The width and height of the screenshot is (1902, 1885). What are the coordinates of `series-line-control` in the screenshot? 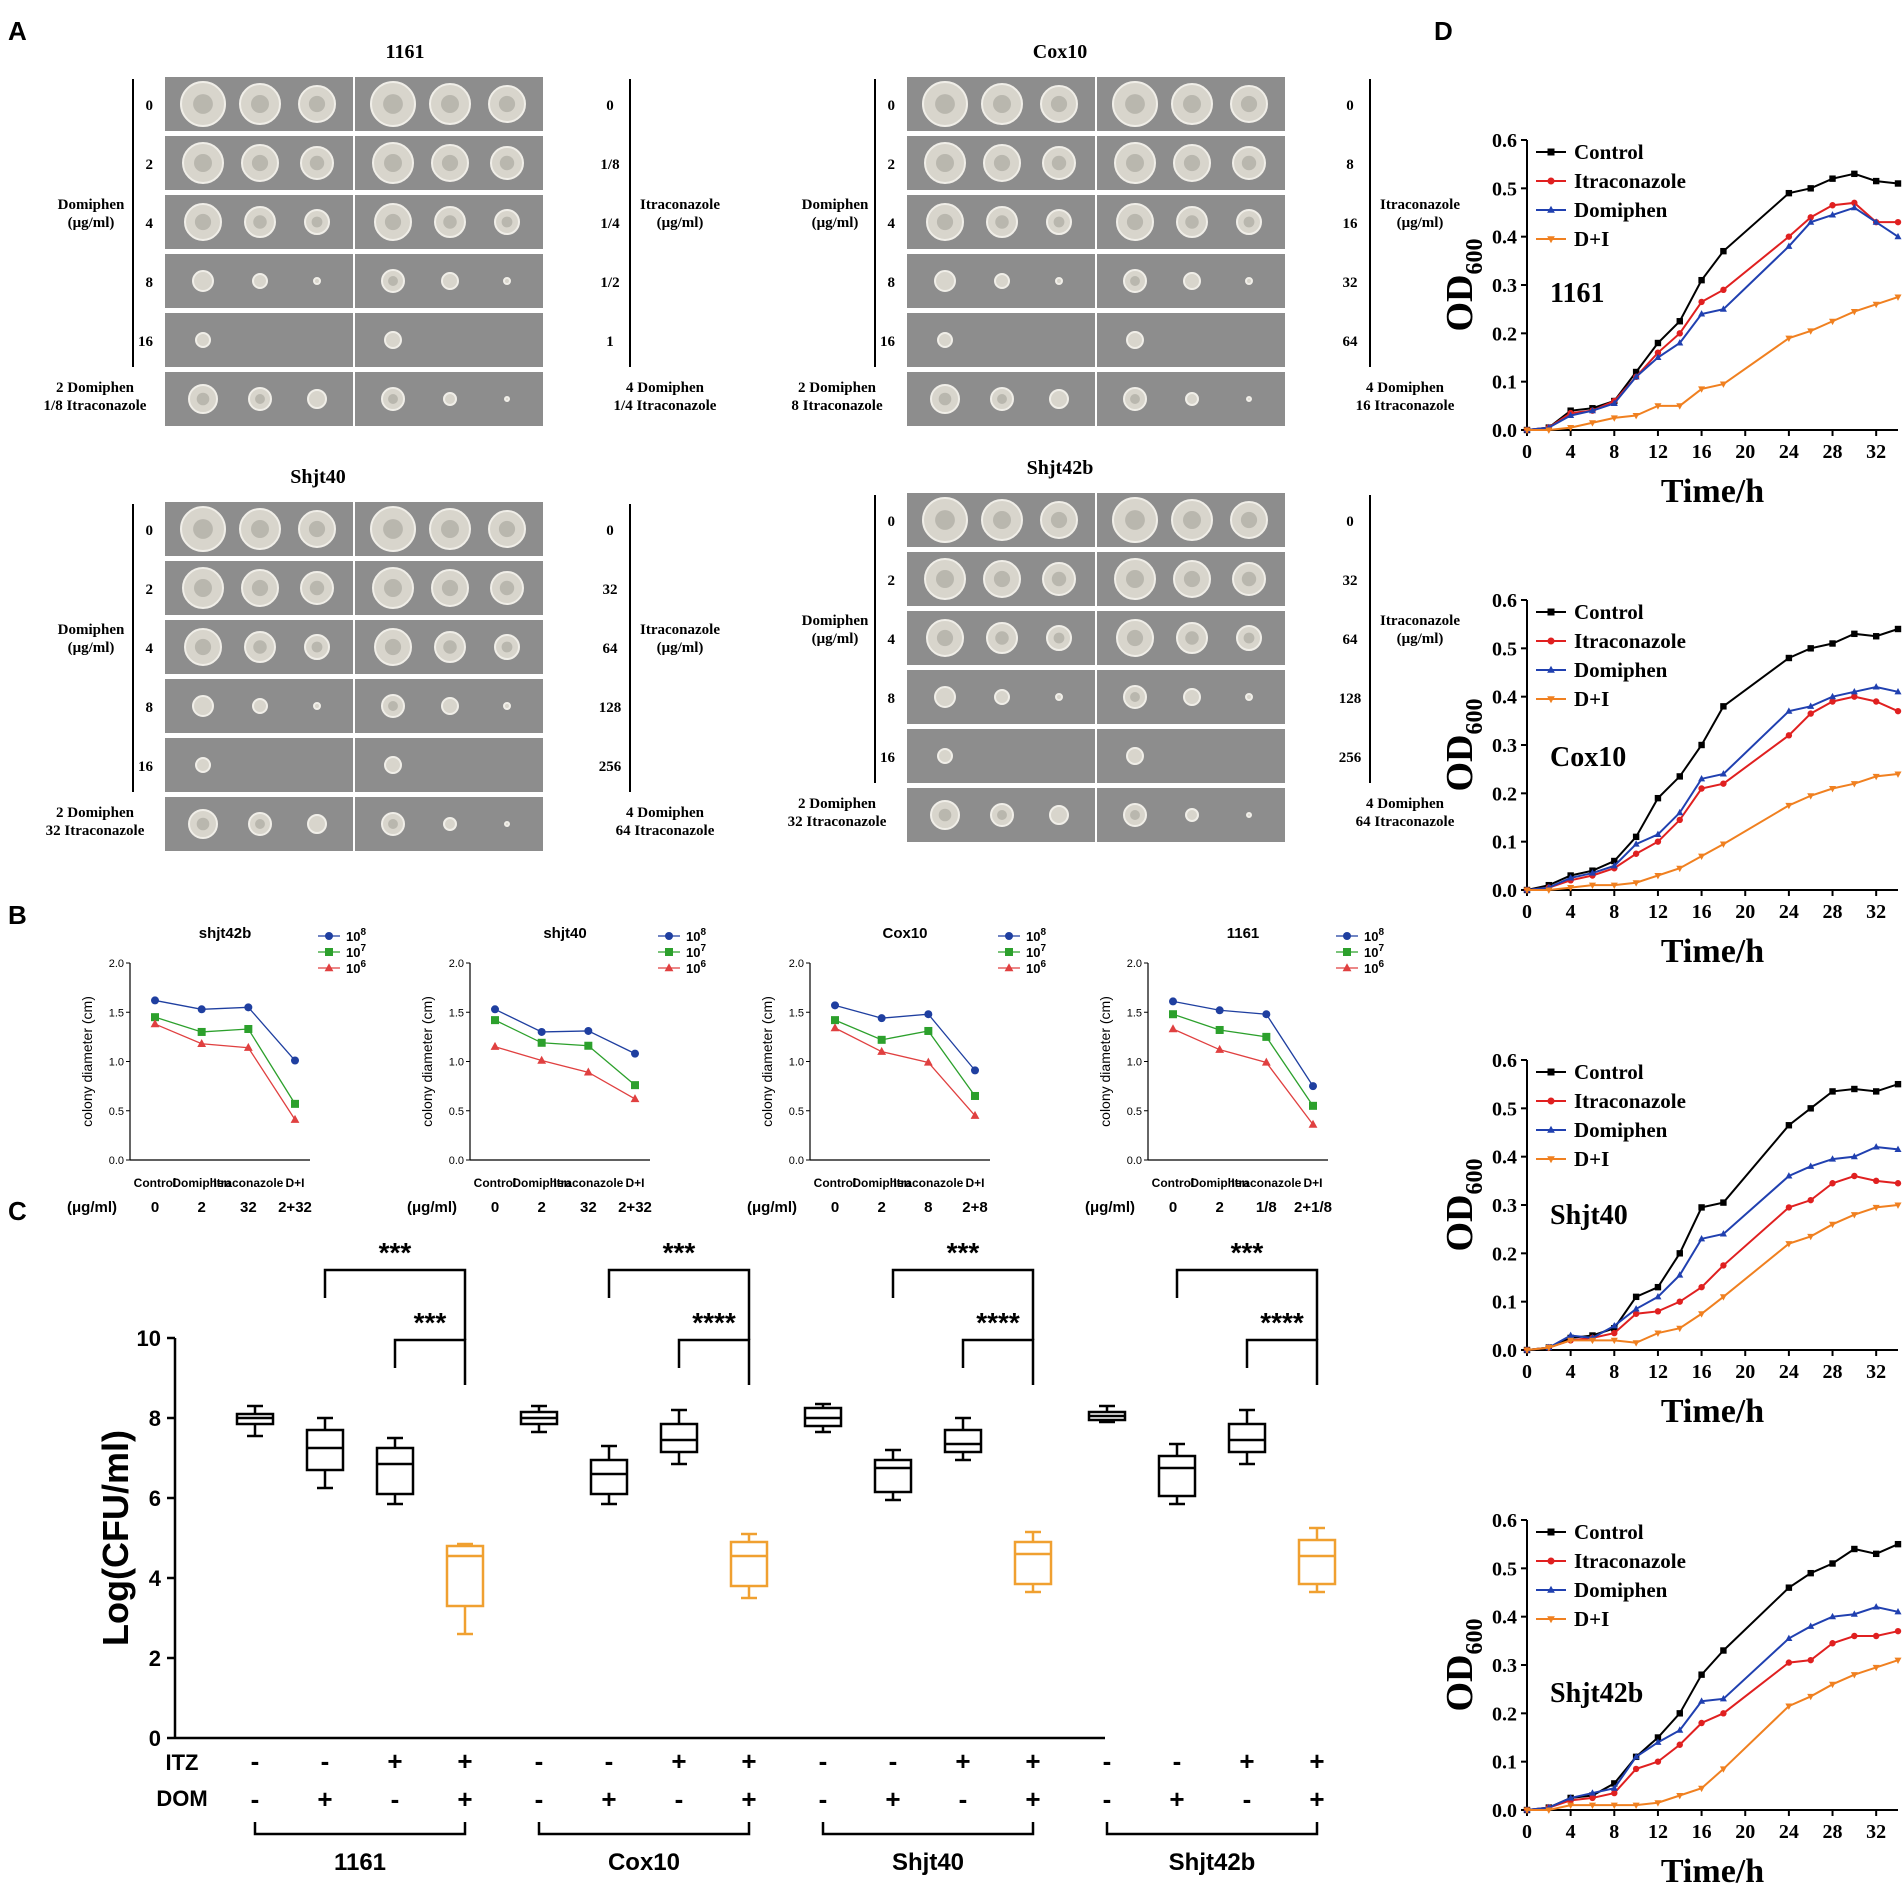 It's located at (1712, 759).